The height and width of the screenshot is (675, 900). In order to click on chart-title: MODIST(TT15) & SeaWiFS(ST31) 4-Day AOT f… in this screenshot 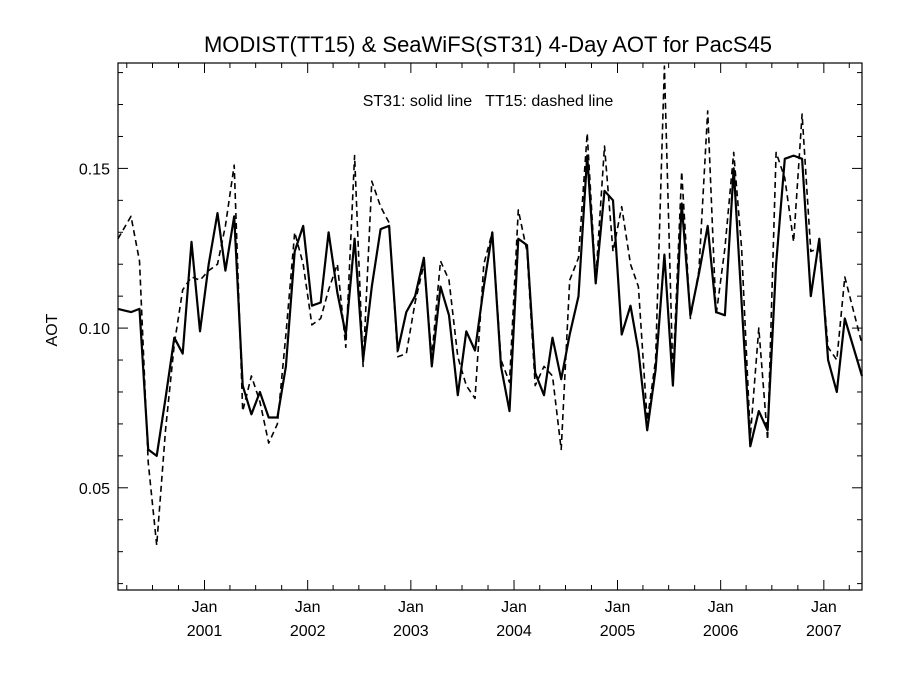, I will do `click(488, 44)`.